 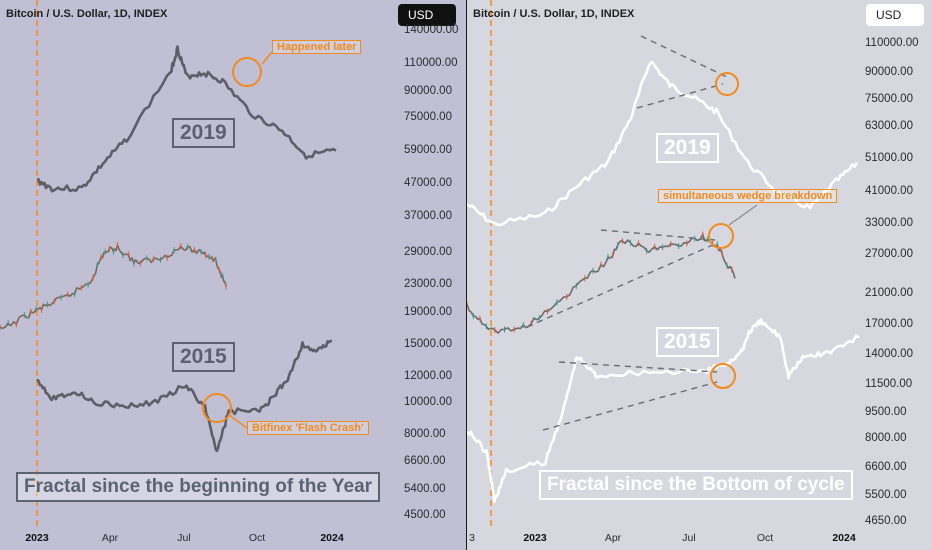 I want to click on right-y-tick: 14000.00, so click(x=889, y=354).